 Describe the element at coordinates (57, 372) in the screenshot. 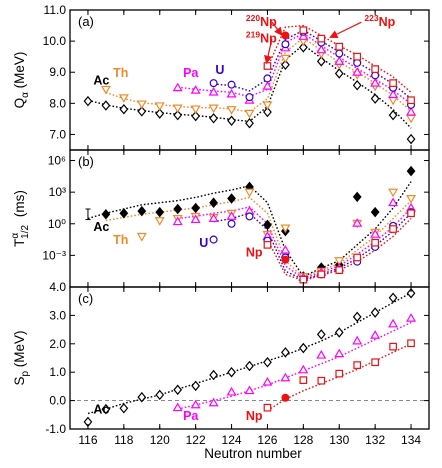

I see `y-tick-label: 1.0` at that location.